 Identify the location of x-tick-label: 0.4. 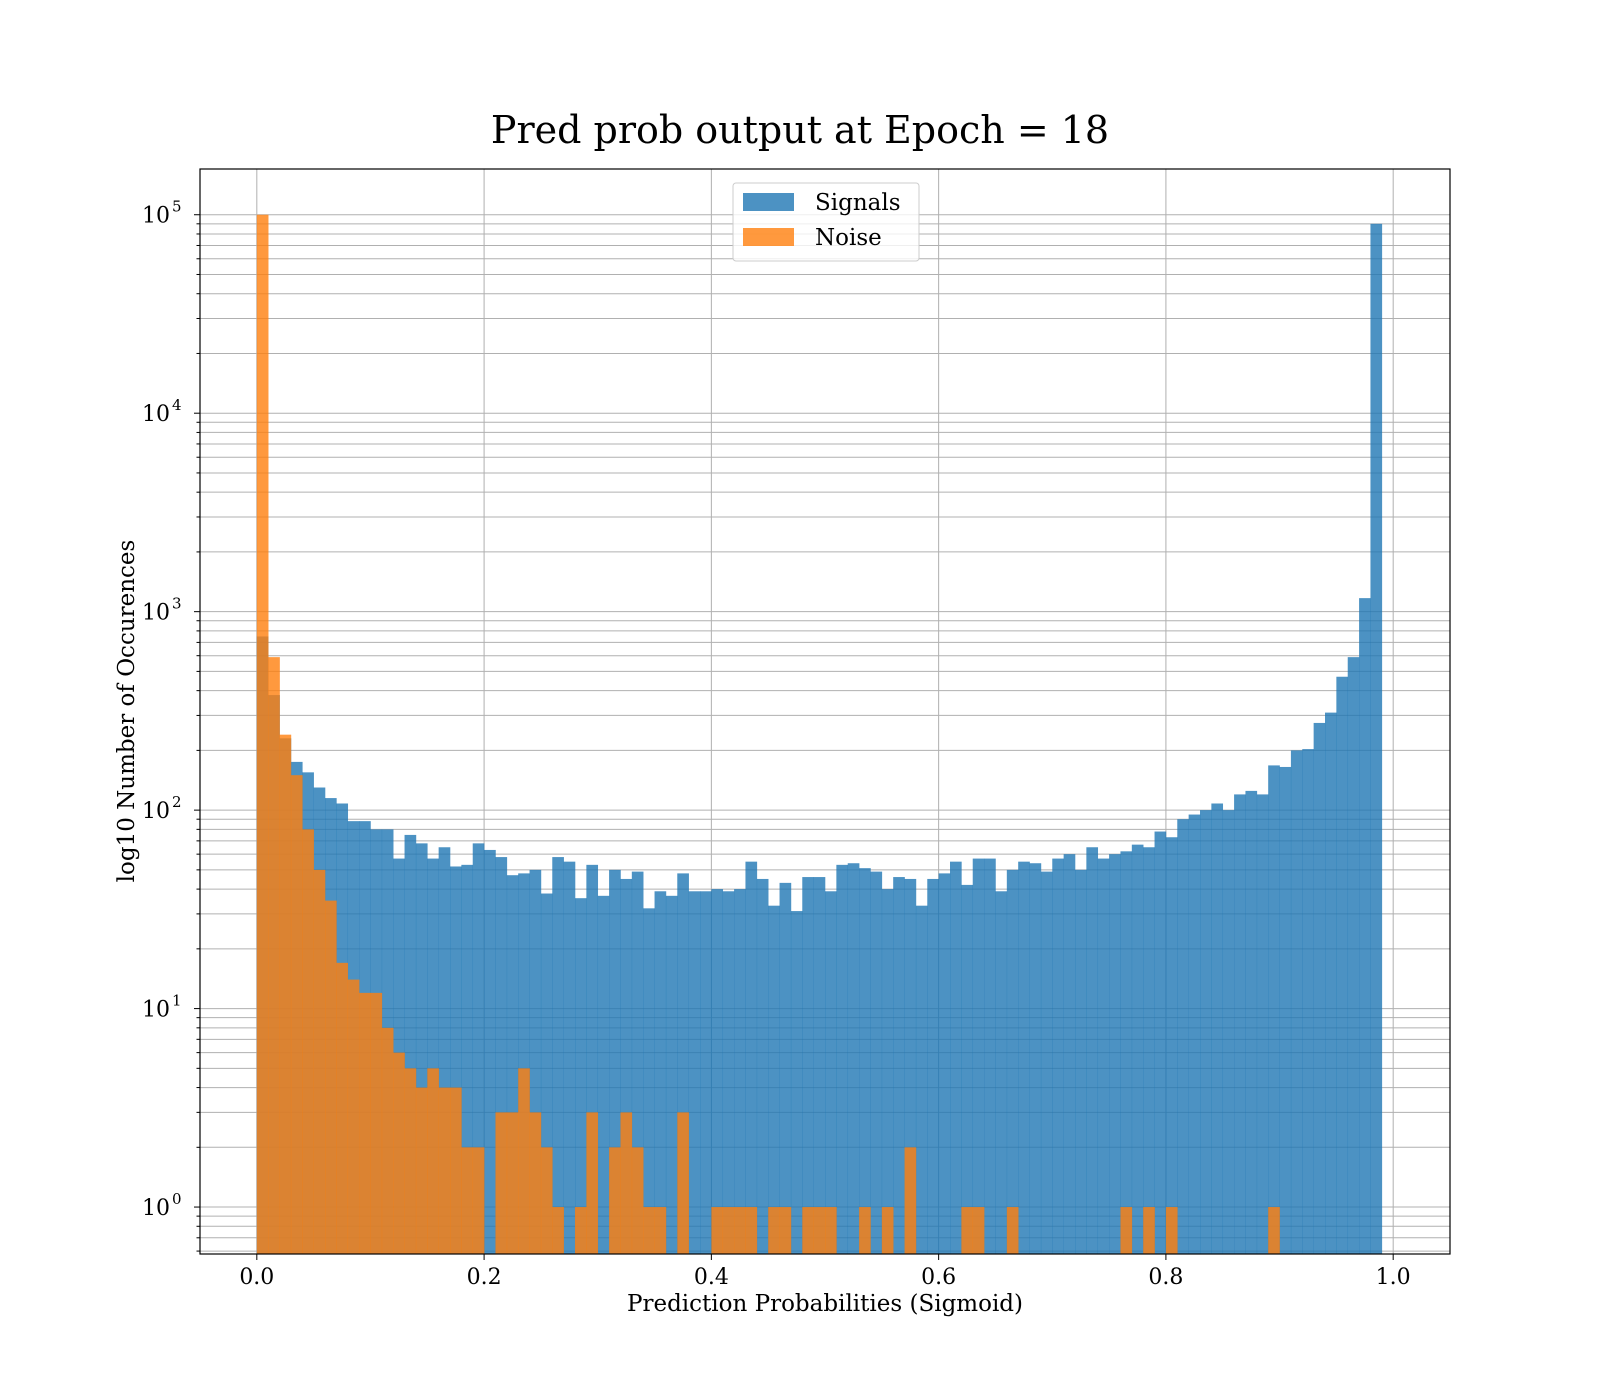
(711, 1277).